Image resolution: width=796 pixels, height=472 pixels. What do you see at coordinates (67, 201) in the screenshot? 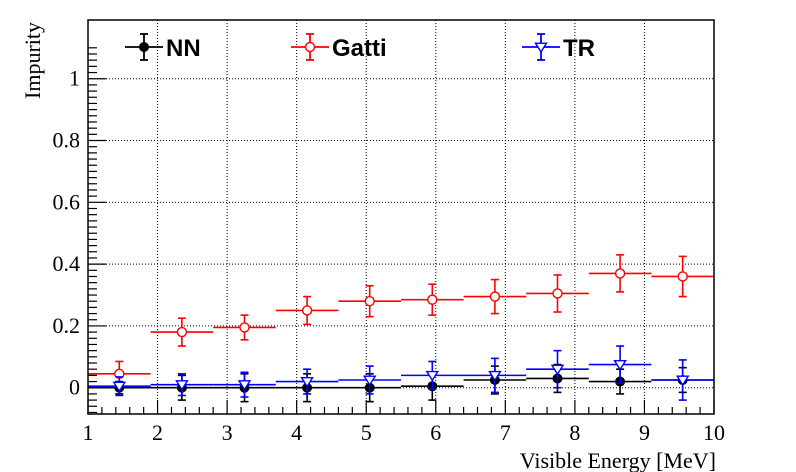
I see `y-tick-label: 0.6` at bounding box center [67, 201].